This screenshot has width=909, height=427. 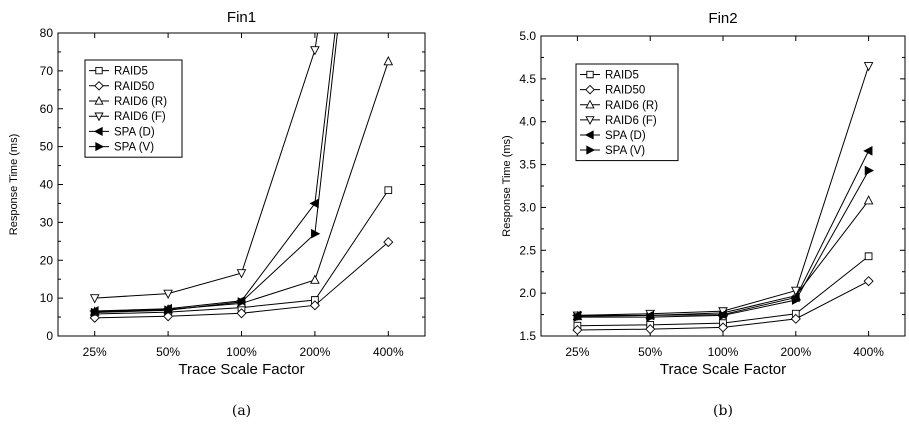 I want to click on y-tick-label: 3.0, so click(x=527, y=207).